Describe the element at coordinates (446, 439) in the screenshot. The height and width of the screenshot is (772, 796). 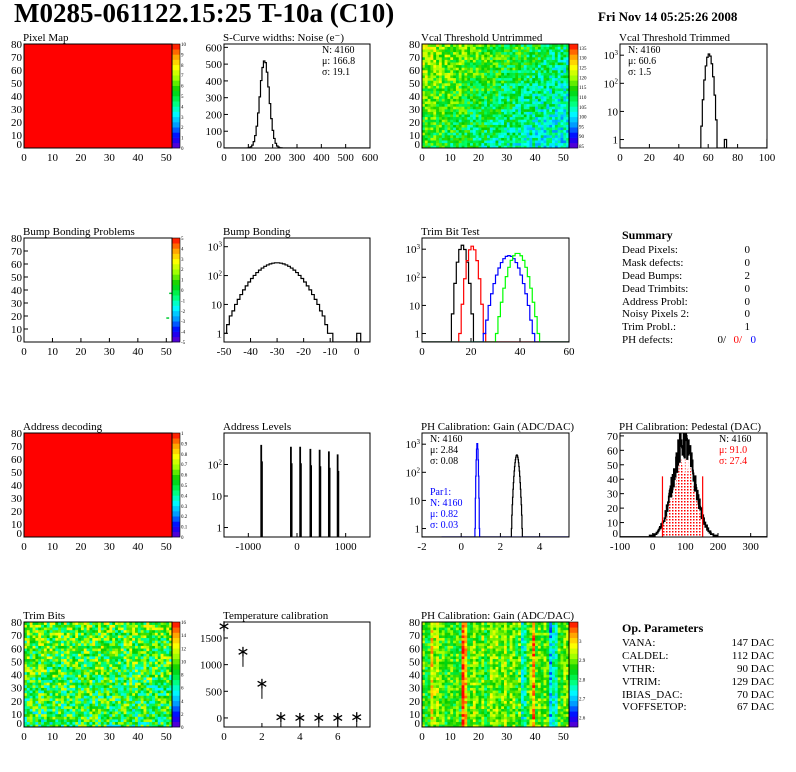
I see `stats-line: N: 4160` at that location.